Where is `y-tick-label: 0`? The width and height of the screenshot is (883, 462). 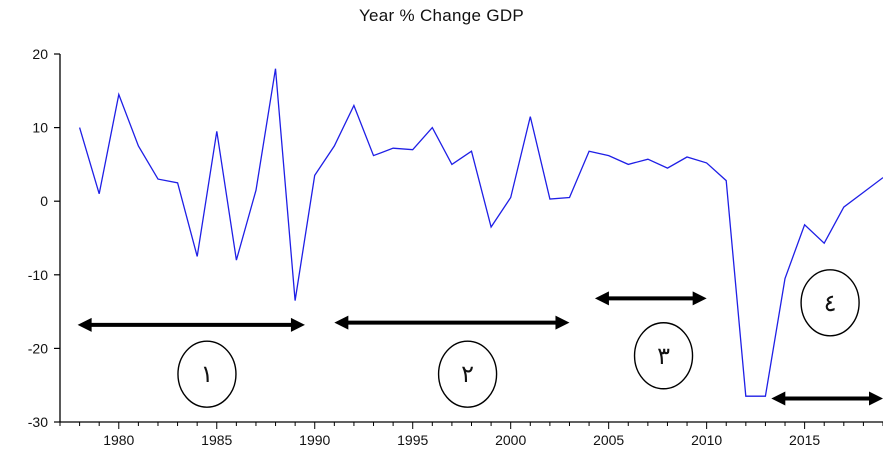
y-tick-label: 0 is located at coordinates (44, 201).